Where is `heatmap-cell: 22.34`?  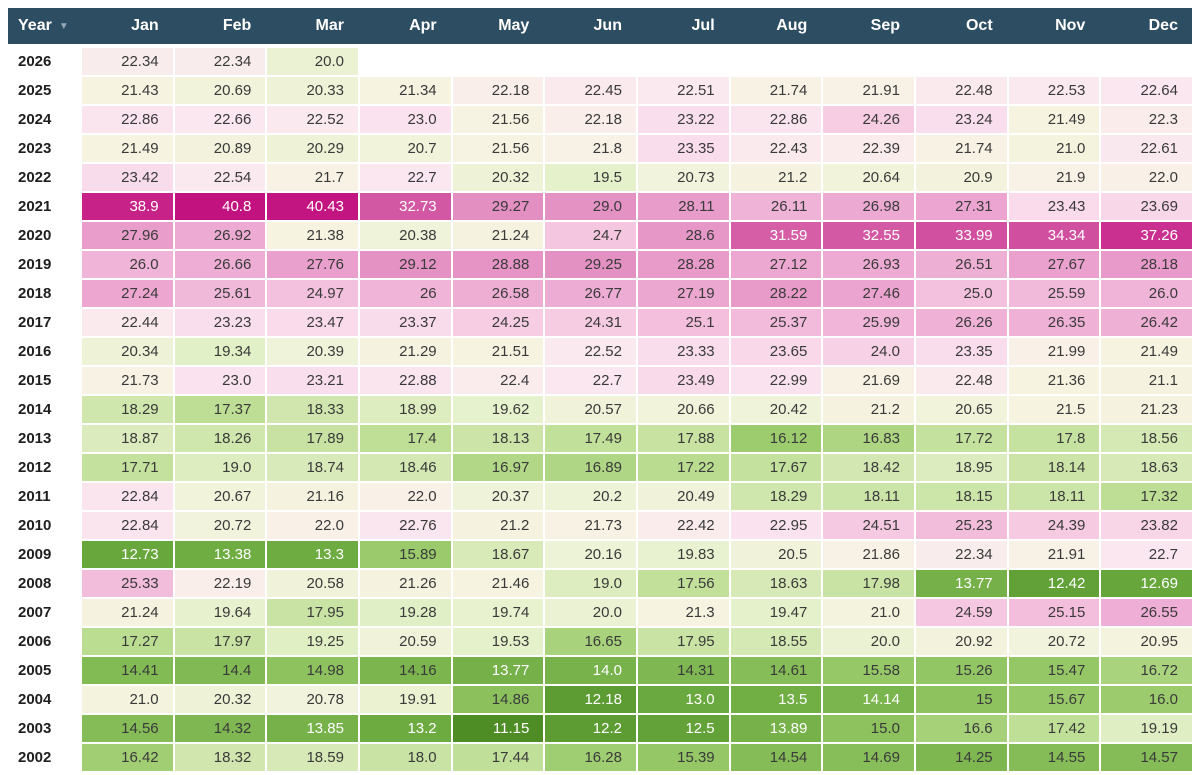 heatmap-cell: 22.34 is located at coordinates (220, 61).